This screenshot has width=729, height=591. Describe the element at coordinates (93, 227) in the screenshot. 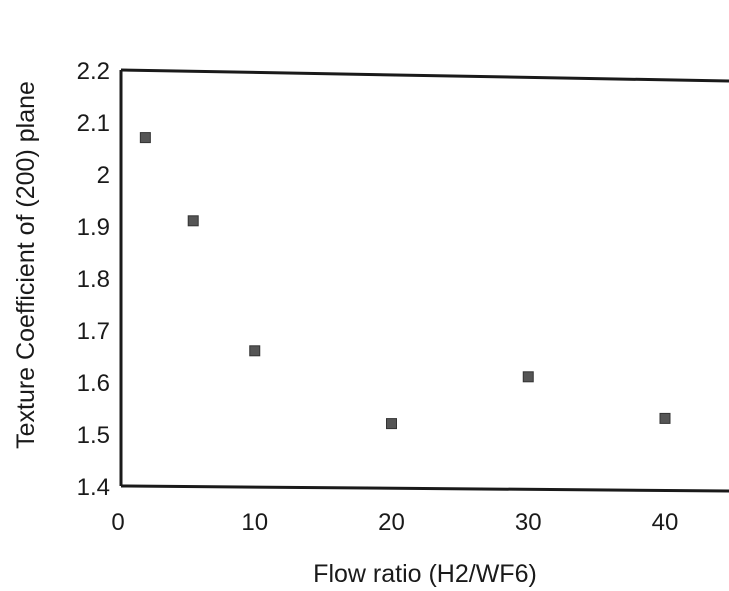

I see `y-tick-label: 1.9` at that location.